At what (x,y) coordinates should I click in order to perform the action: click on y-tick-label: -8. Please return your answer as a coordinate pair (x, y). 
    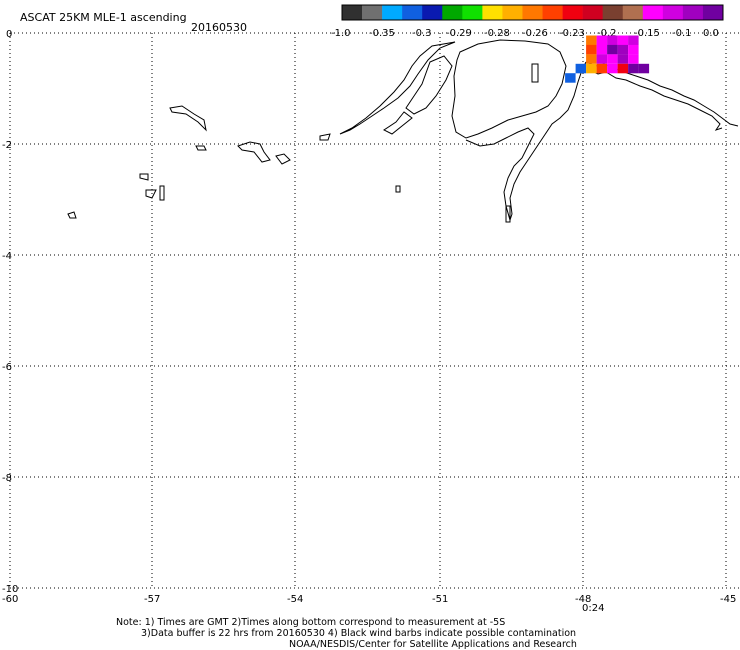
    Looking at the image, I should click on (7, 478).